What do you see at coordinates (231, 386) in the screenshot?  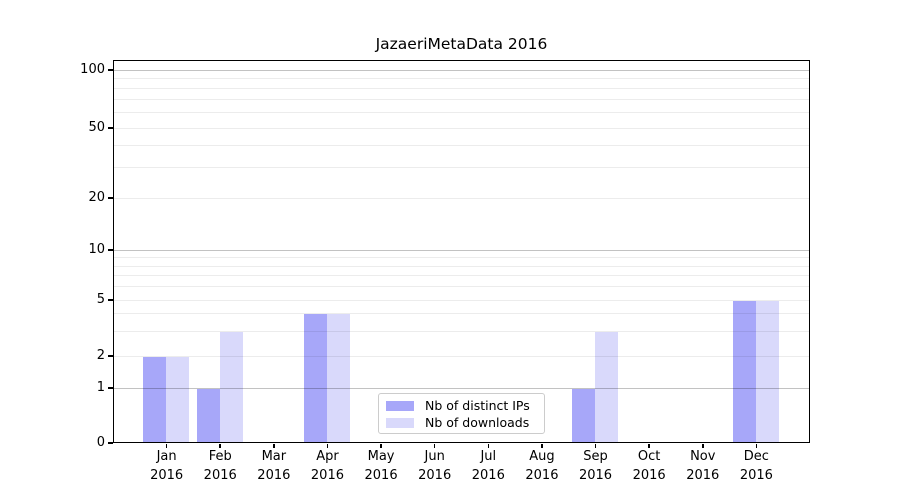 I see `bar-downloads-feb` at bounding box center [231, 386].